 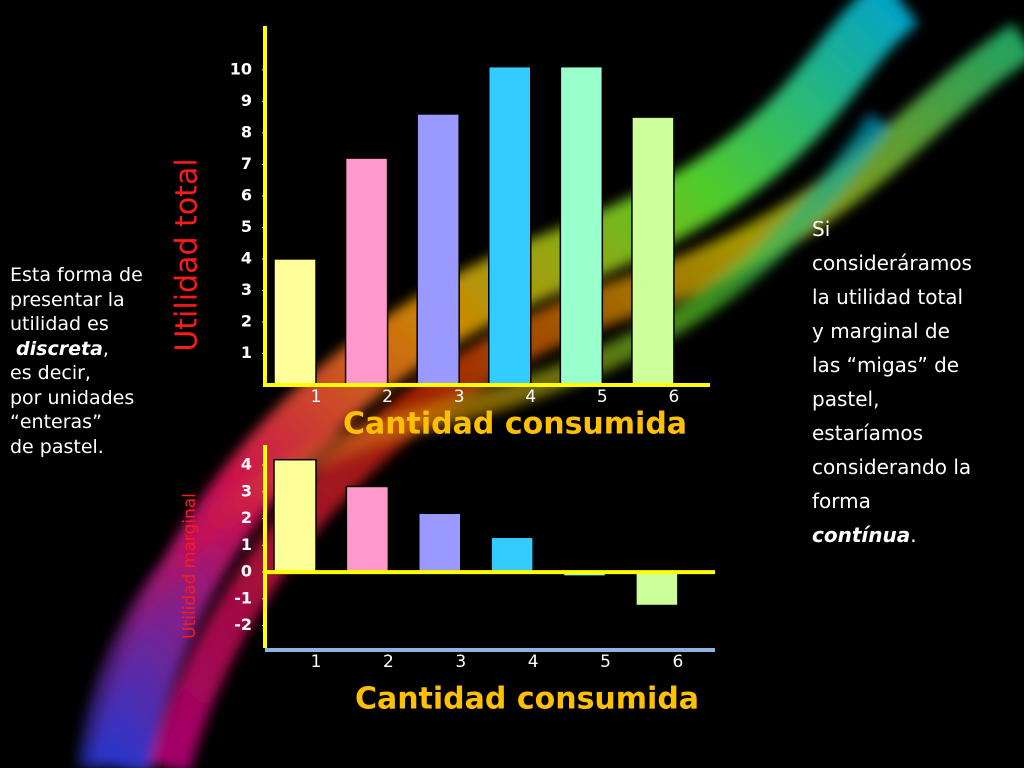 I want to click on y-tick-label: 6, so click(x=246, y=194).